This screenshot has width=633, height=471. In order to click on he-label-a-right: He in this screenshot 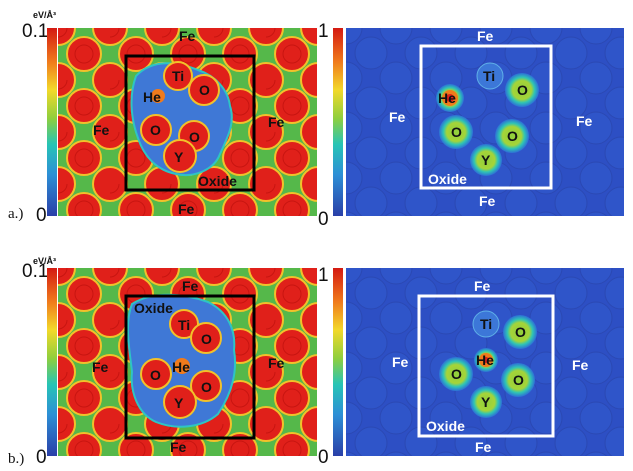, I will do `click(447, 98)`.